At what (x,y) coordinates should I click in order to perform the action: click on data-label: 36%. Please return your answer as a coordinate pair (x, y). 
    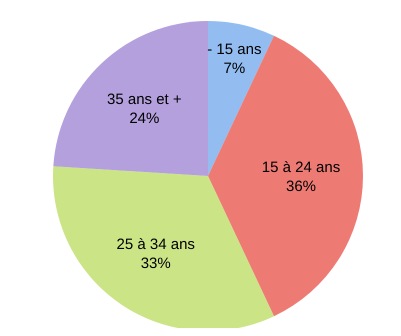
    Looking at the image, I should click on (301, 186).